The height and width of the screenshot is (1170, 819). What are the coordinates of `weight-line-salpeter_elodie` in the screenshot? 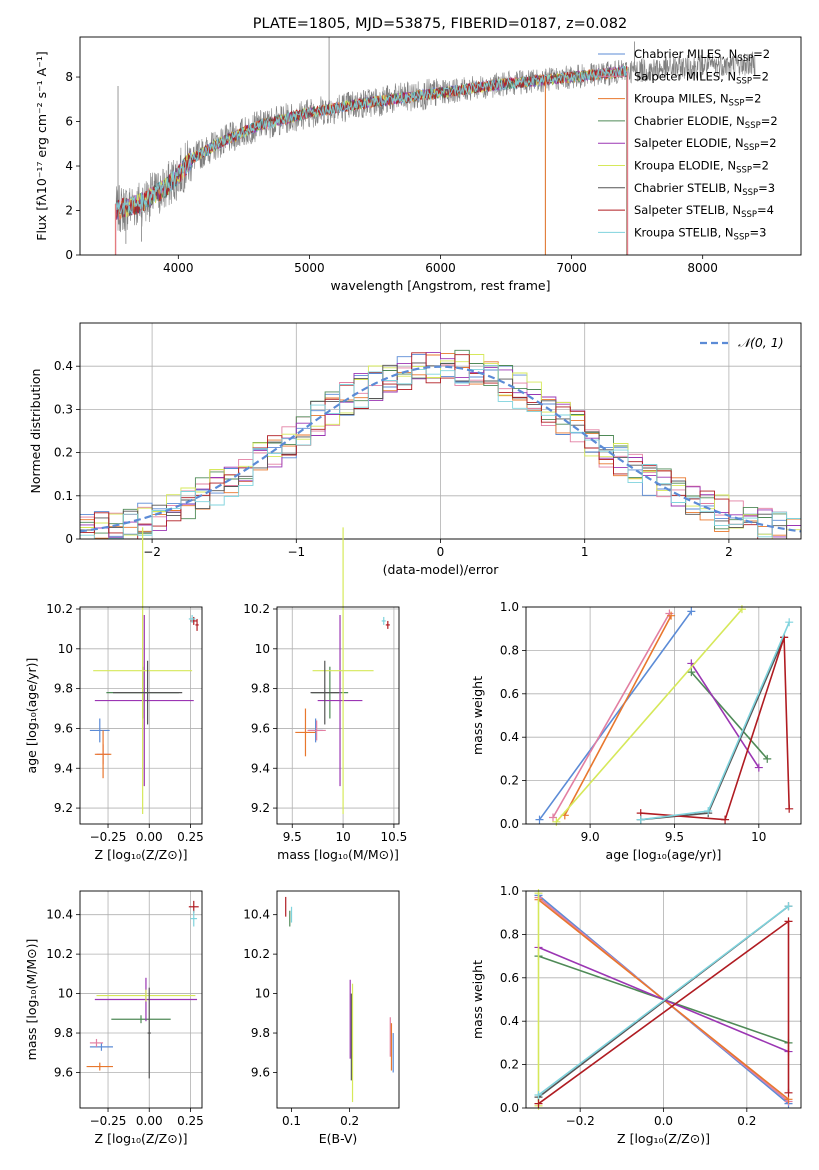 It's located at (663, 999).